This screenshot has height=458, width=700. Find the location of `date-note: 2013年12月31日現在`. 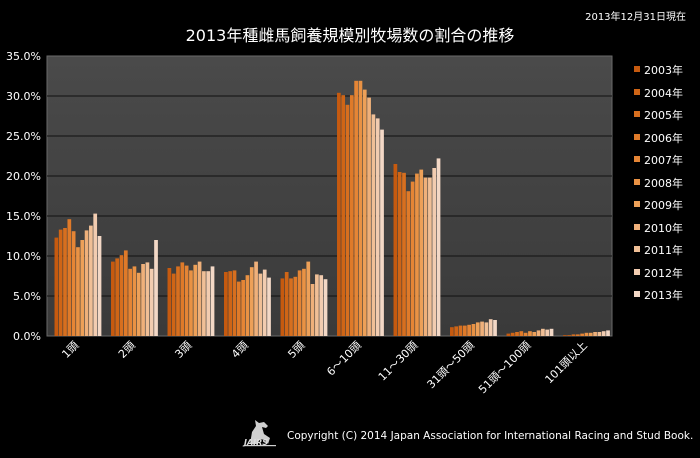

date-note: 2013年12月31日現在 is located at coordinates (635, 17).